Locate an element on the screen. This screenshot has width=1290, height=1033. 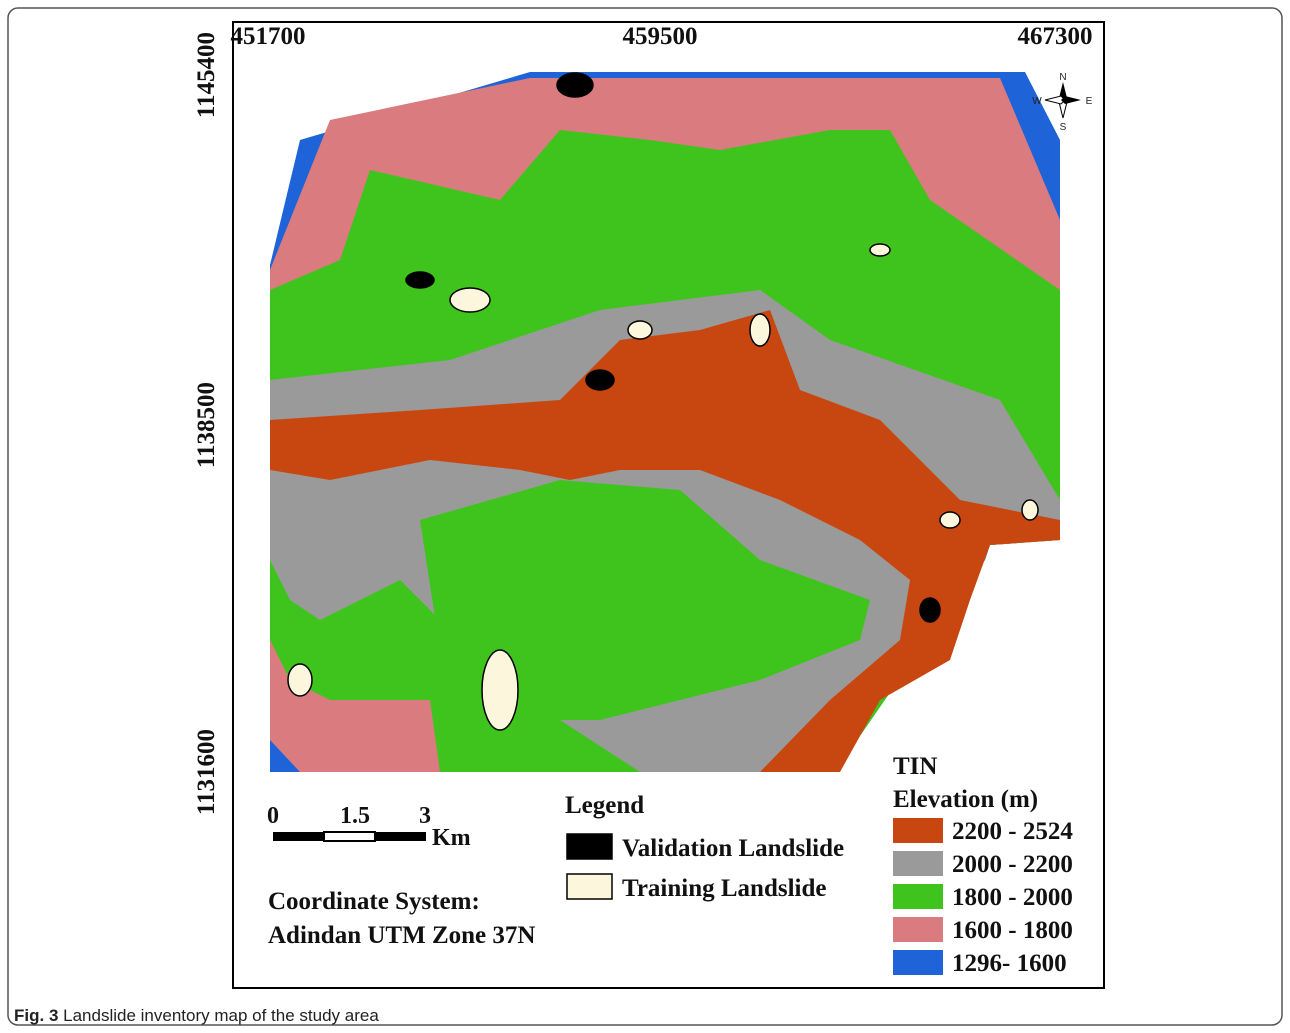
y-tick-label: 1138500 is located at coordinates (206, 425).